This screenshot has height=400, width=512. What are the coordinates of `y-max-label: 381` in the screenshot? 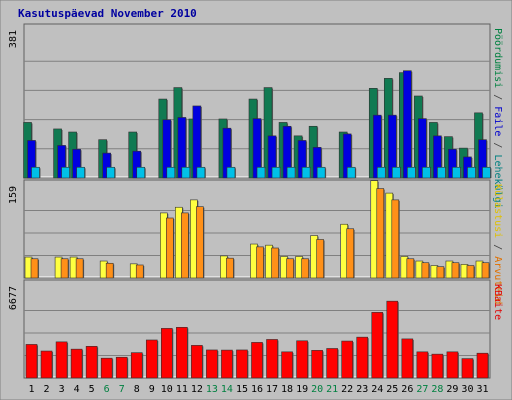 It's located at (13, 39).